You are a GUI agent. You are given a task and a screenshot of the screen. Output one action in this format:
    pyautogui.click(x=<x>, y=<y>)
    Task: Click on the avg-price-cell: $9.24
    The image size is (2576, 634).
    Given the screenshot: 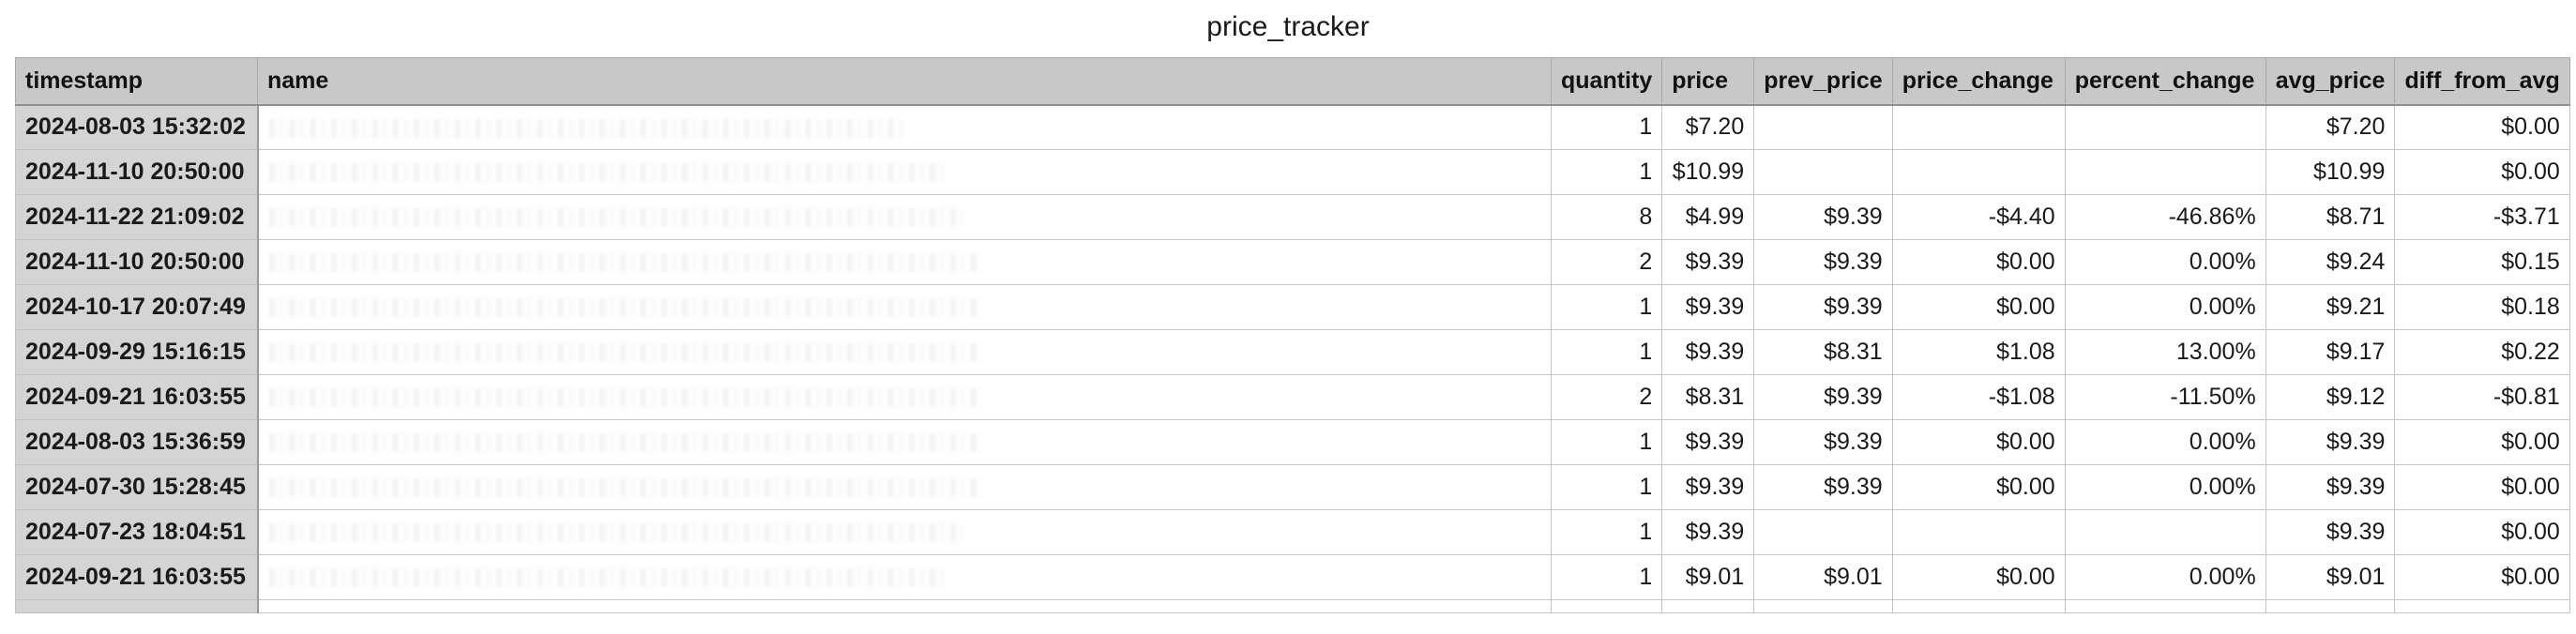 What is the action you would take?
    pyautogui.click(x=2330, y=262)
    